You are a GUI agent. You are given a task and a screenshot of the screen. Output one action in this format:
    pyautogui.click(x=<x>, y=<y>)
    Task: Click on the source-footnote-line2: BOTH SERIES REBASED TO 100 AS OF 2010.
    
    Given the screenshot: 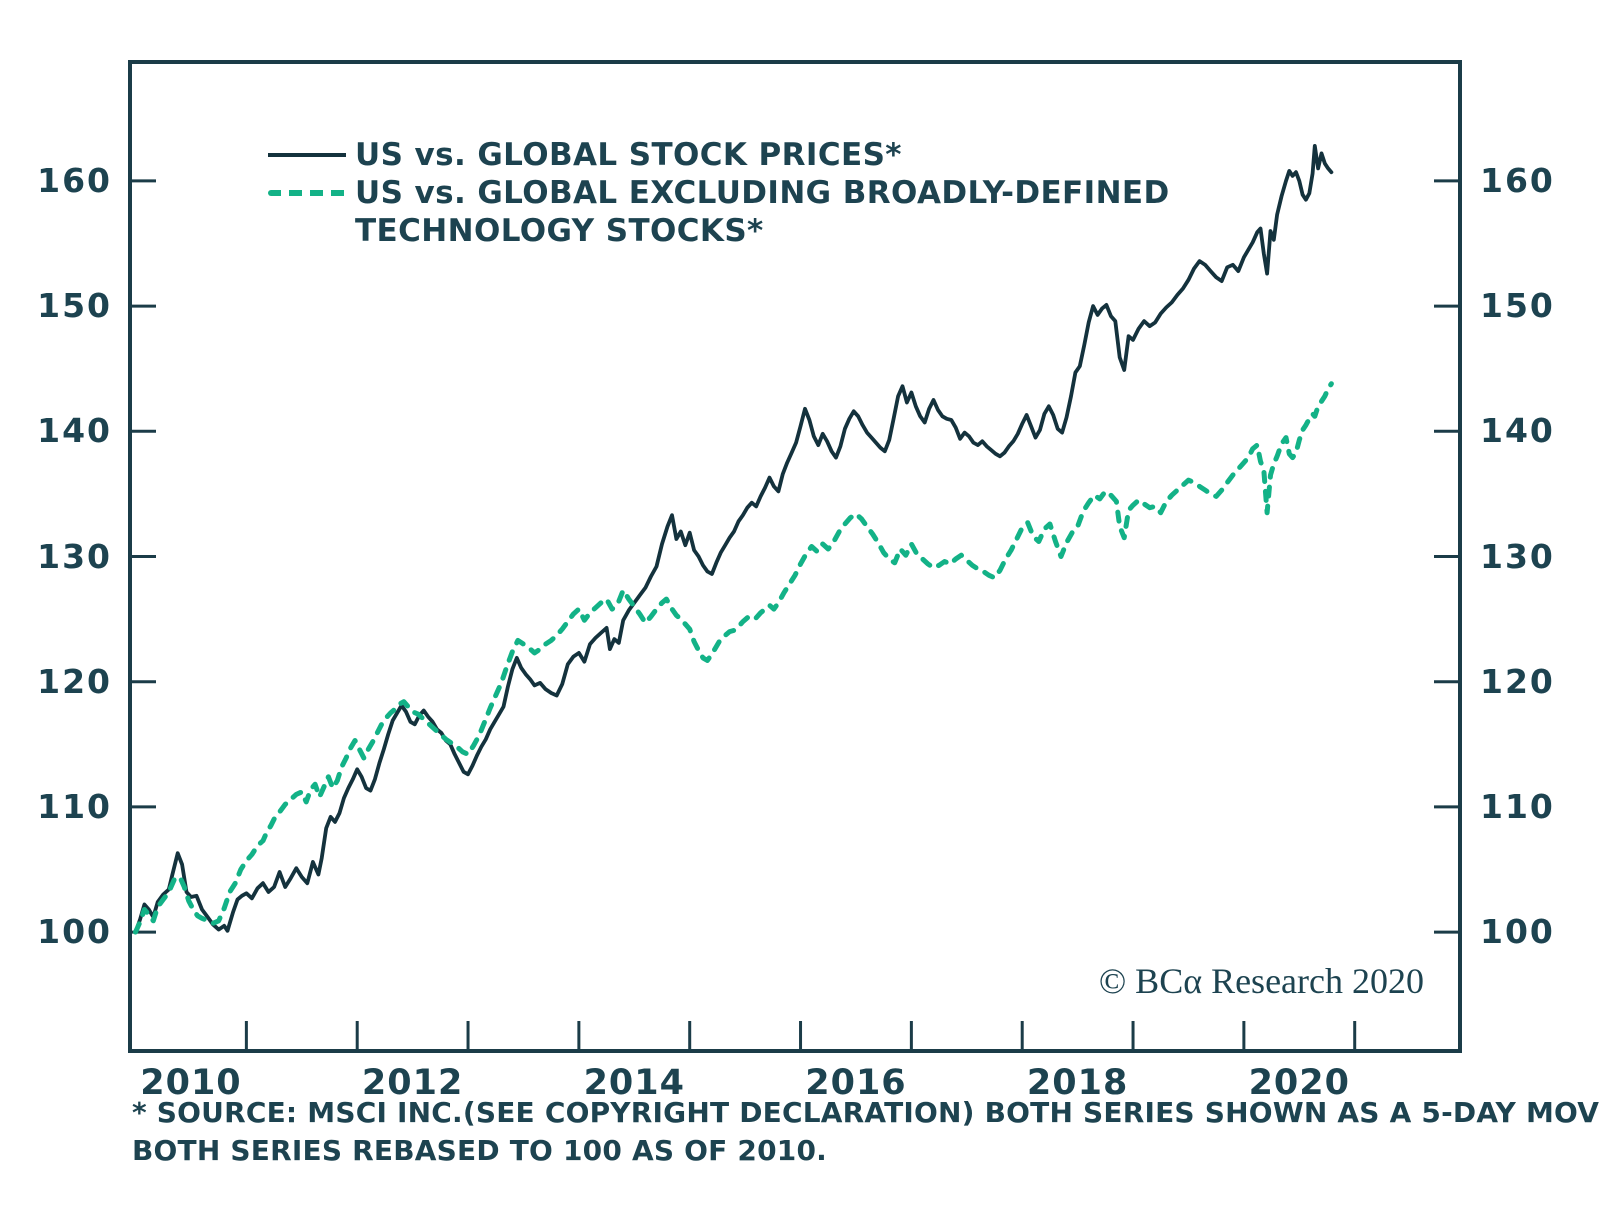 What is the action you would take?
    pyautogui.click(x=479, y=1150)
    